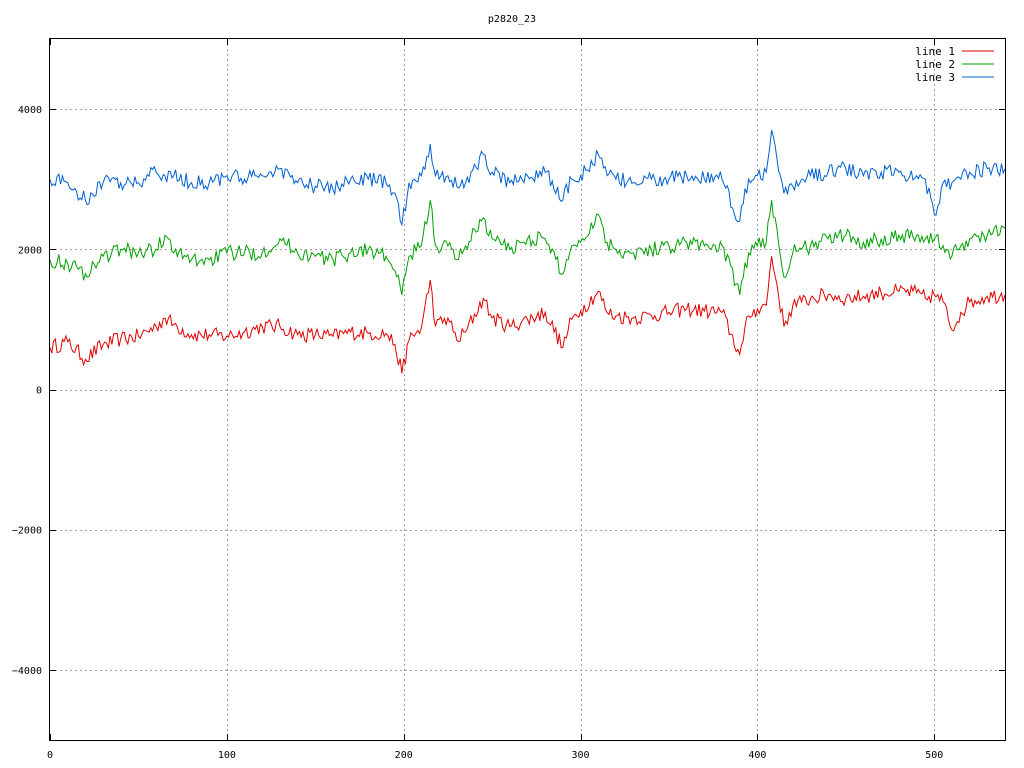 This screenshot has height=768, width=1024. I want to click on x-tick-label: 400, so click(757, 755).